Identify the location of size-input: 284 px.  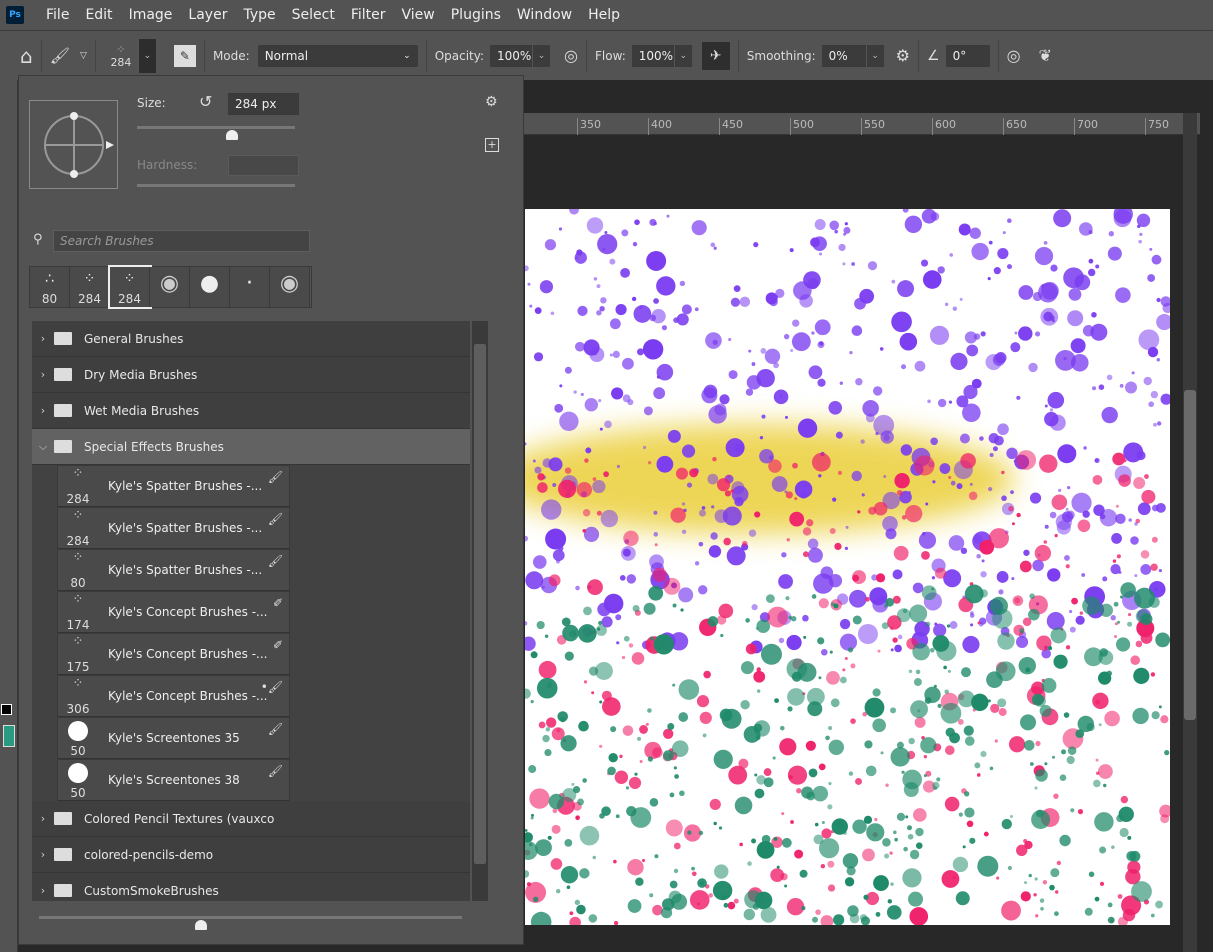
(263, 104).